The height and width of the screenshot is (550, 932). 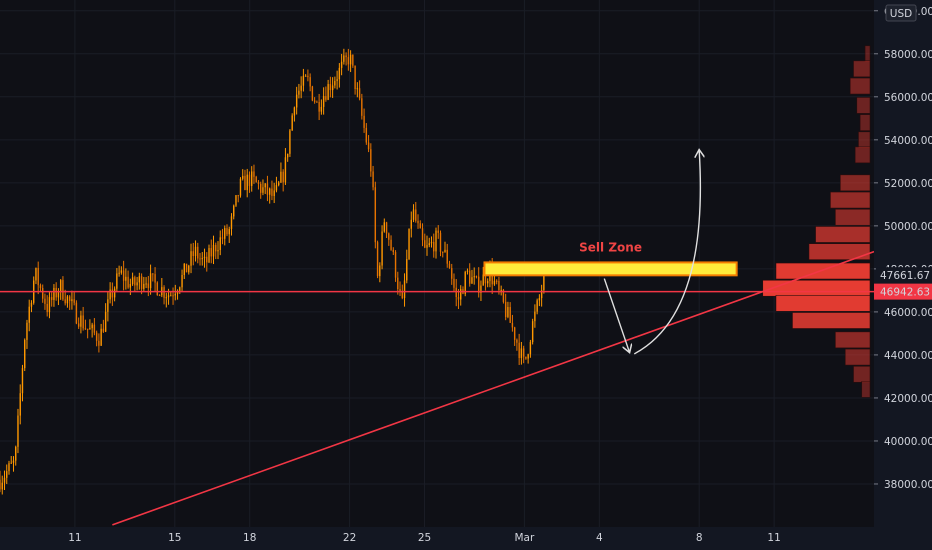 I want to click on last-price-label: 47661.67, so click(x=905, y=276).